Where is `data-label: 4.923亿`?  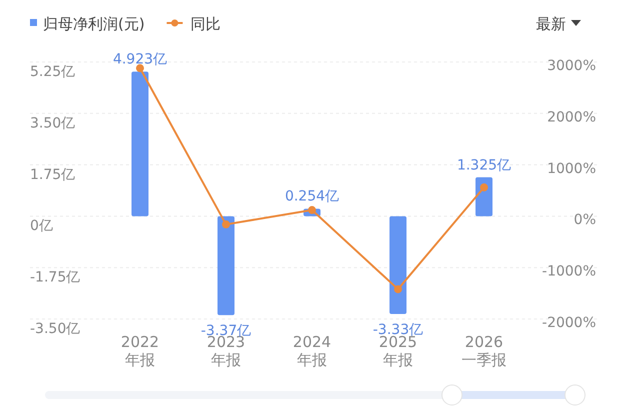 data-label: 4.923亿 is located at coordinates (140, 60).